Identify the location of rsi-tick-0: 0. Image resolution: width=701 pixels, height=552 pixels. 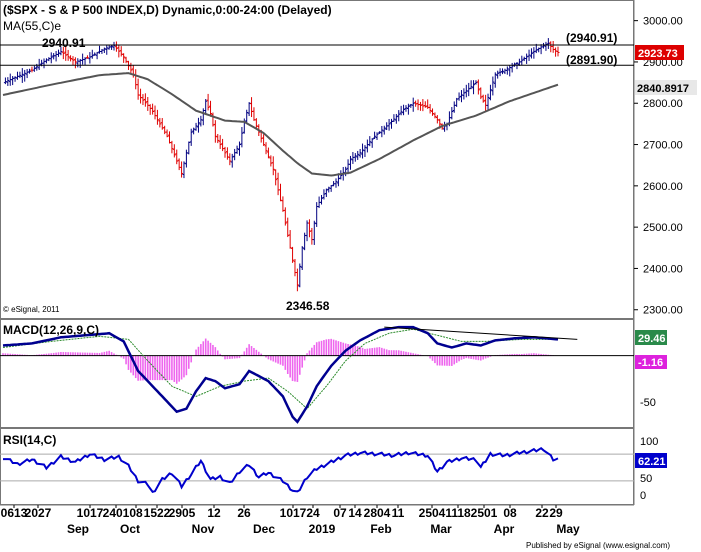
(643, 496).